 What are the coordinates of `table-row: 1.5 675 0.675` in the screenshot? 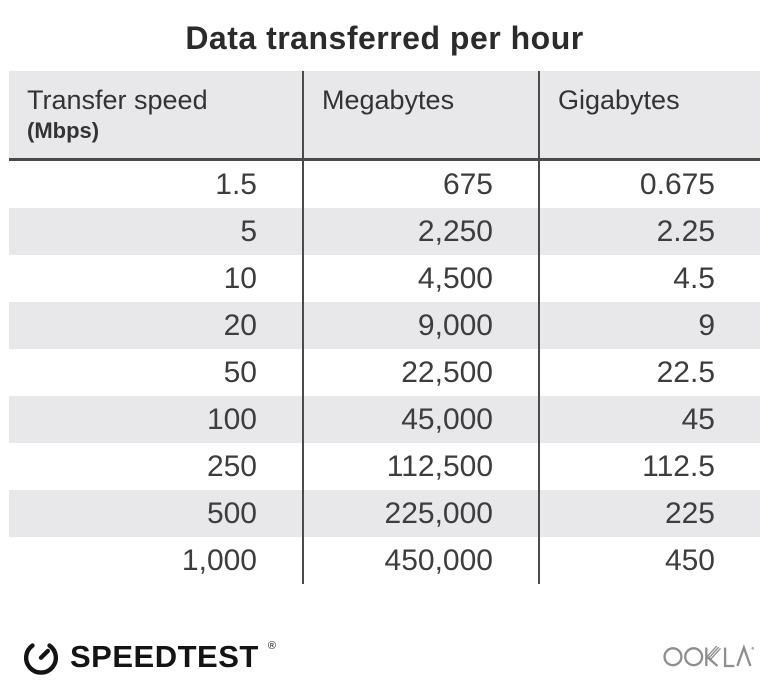 It's located at (384, 184).